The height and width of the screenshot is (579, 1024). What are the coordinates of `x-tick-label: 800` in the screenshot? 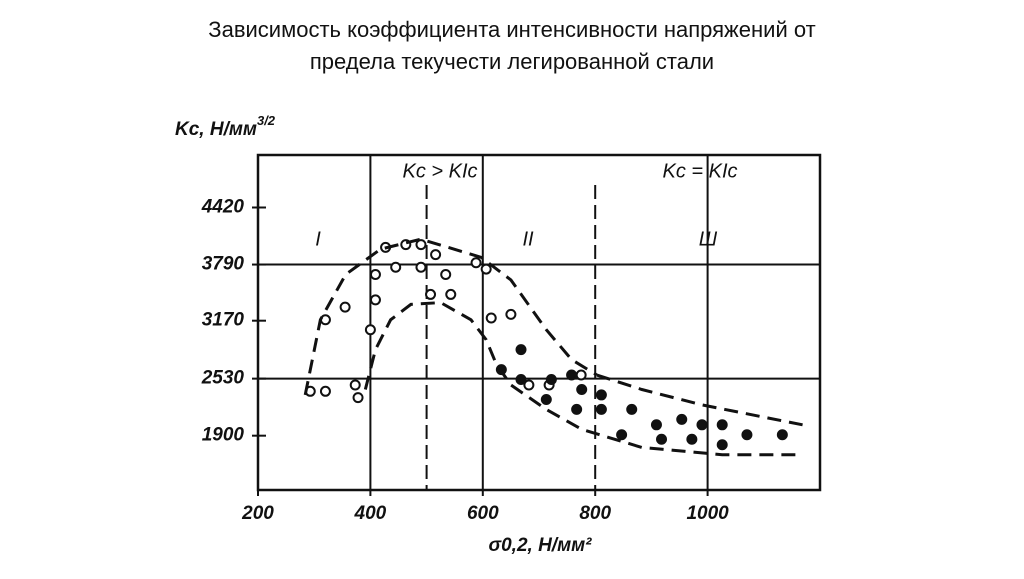 It's located at (595, 513).